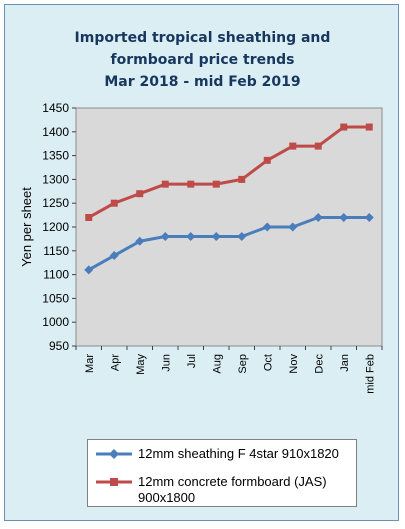 This screenshot has height=529, width=405. I want to click on legend-marker-diamond-icon, so click(114, 454).